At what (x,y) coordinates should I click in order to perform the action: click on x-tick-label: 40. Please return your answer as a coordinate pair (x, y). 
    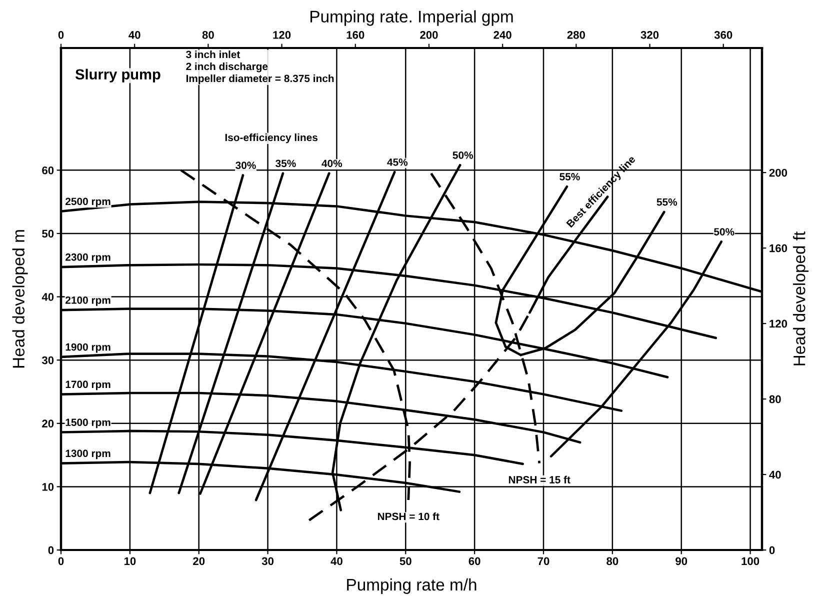
    Looking at the image, I should click on (336, 561).